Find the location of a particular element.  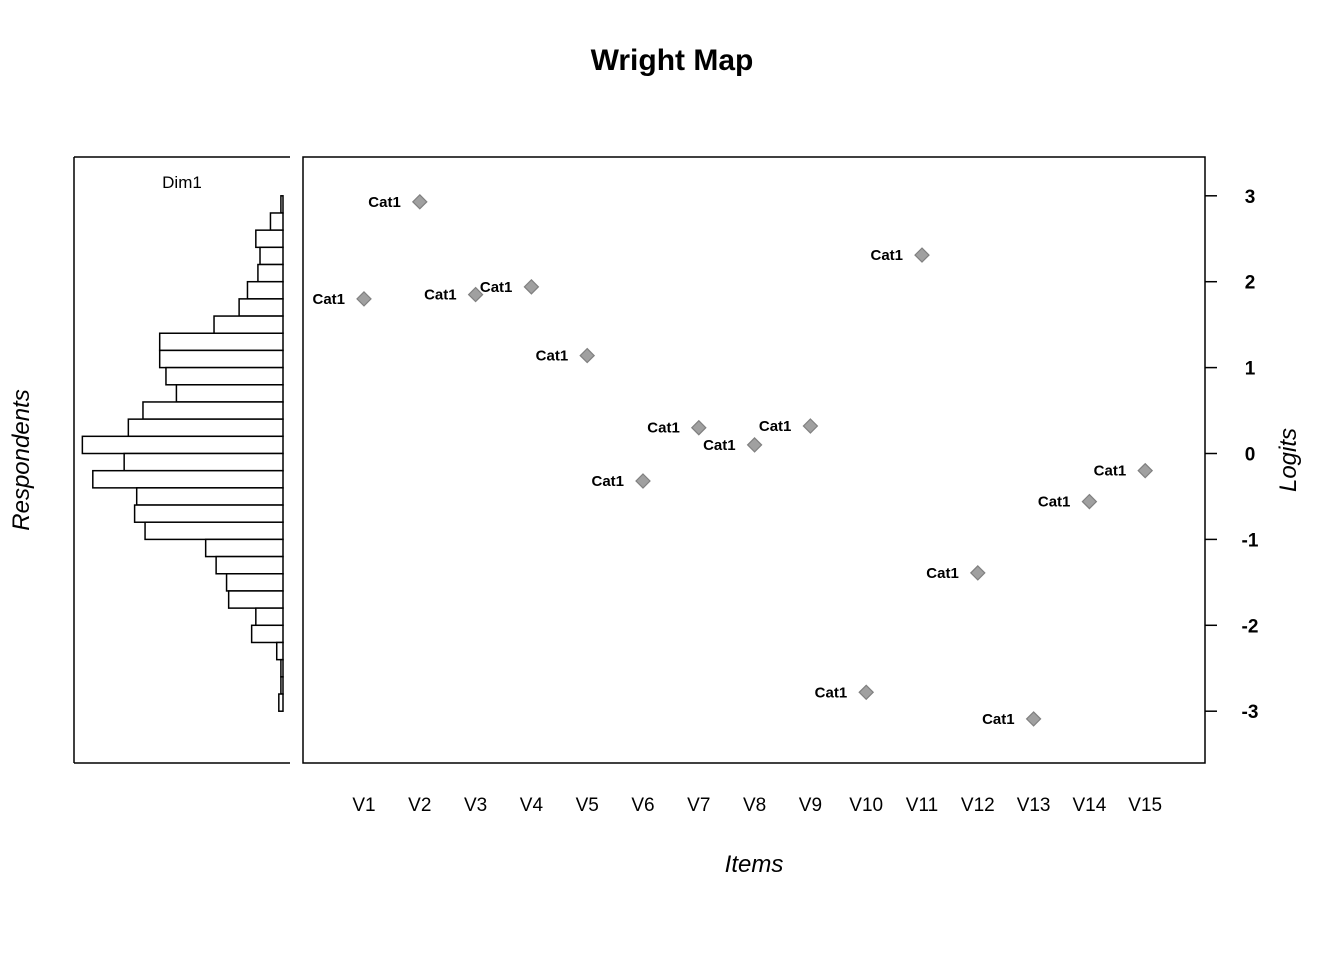

chart-title: Wright Map is located at coordinates (672, 60).